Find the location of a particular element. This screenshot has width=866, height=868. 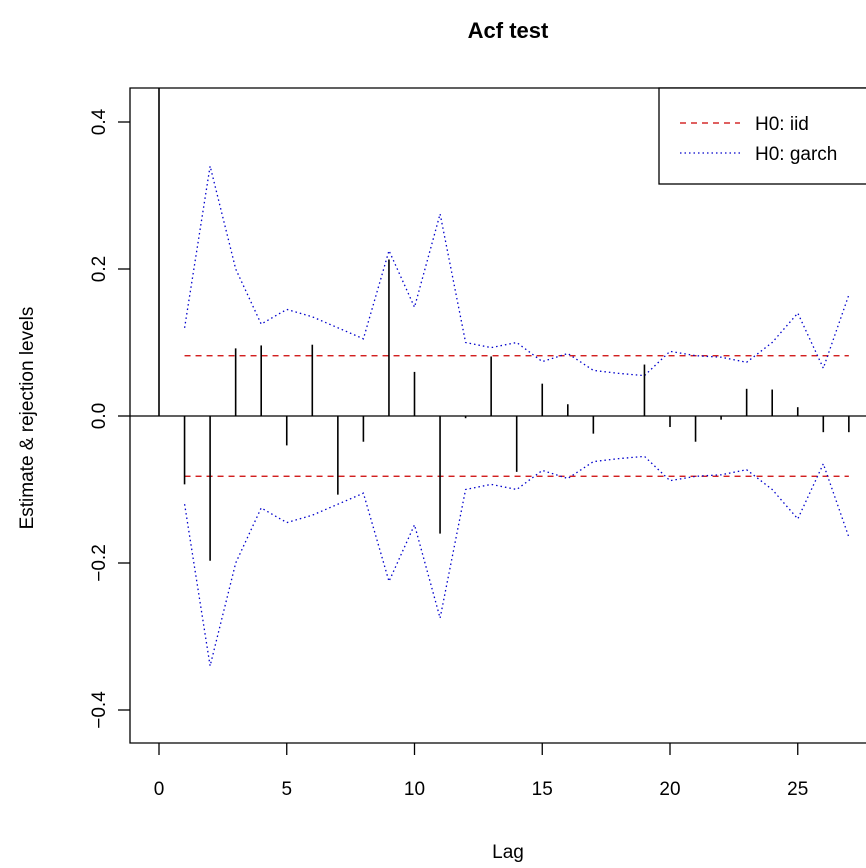

iid-rejection-lines is located at coordinates (516, 416).